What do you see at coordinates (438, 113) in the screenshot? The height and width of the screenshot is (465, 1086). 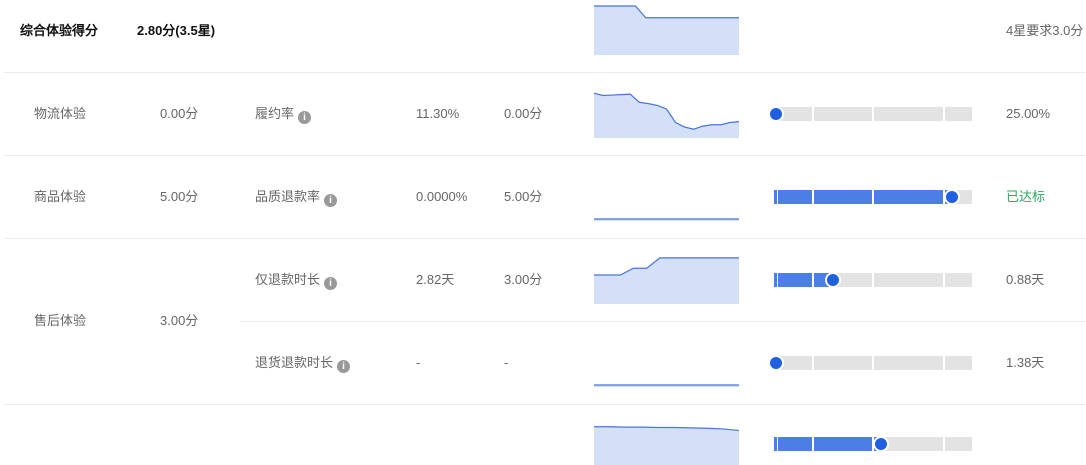 I see `metric-value: 11.30%` at bounding box center [438, 113].